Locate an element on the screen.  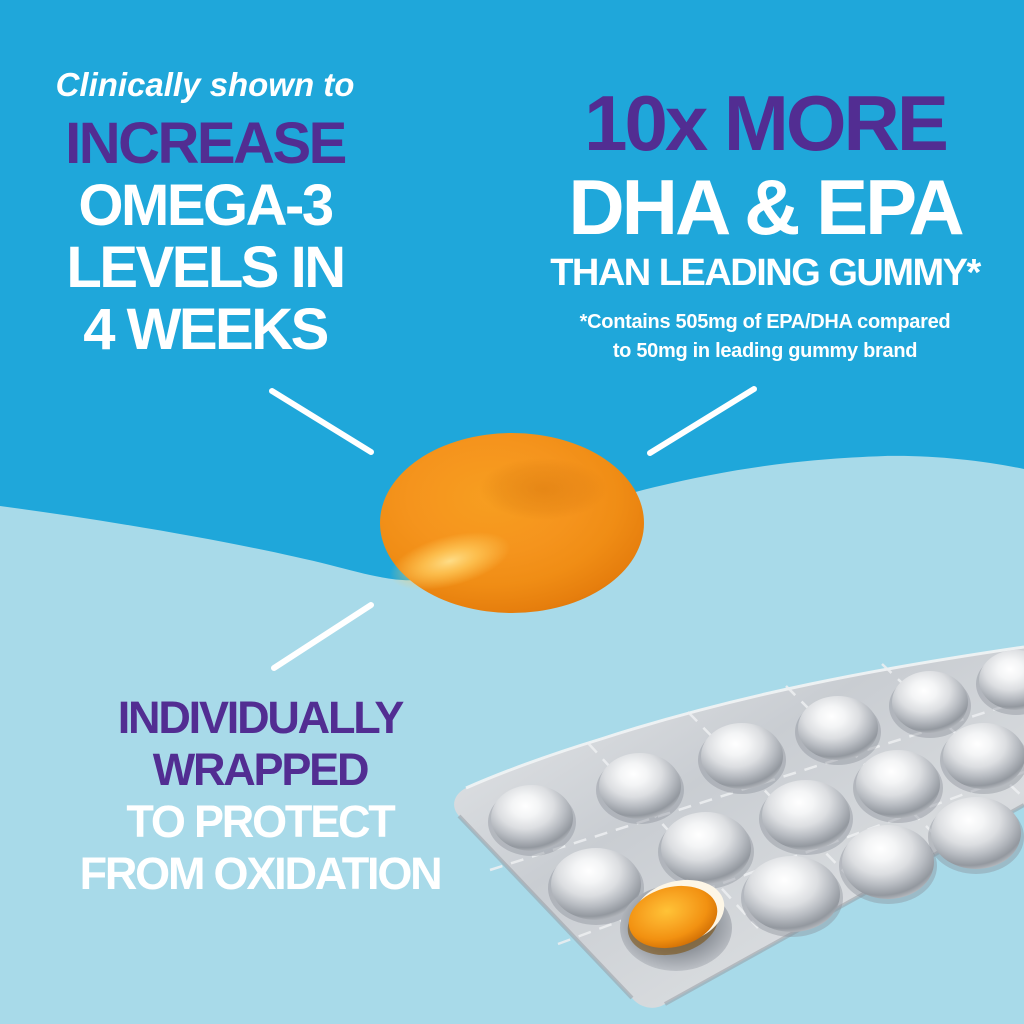
disclaimer-line-1: *Contains 505mg of EPA/DHA compared is located at coordinates (765, 322).